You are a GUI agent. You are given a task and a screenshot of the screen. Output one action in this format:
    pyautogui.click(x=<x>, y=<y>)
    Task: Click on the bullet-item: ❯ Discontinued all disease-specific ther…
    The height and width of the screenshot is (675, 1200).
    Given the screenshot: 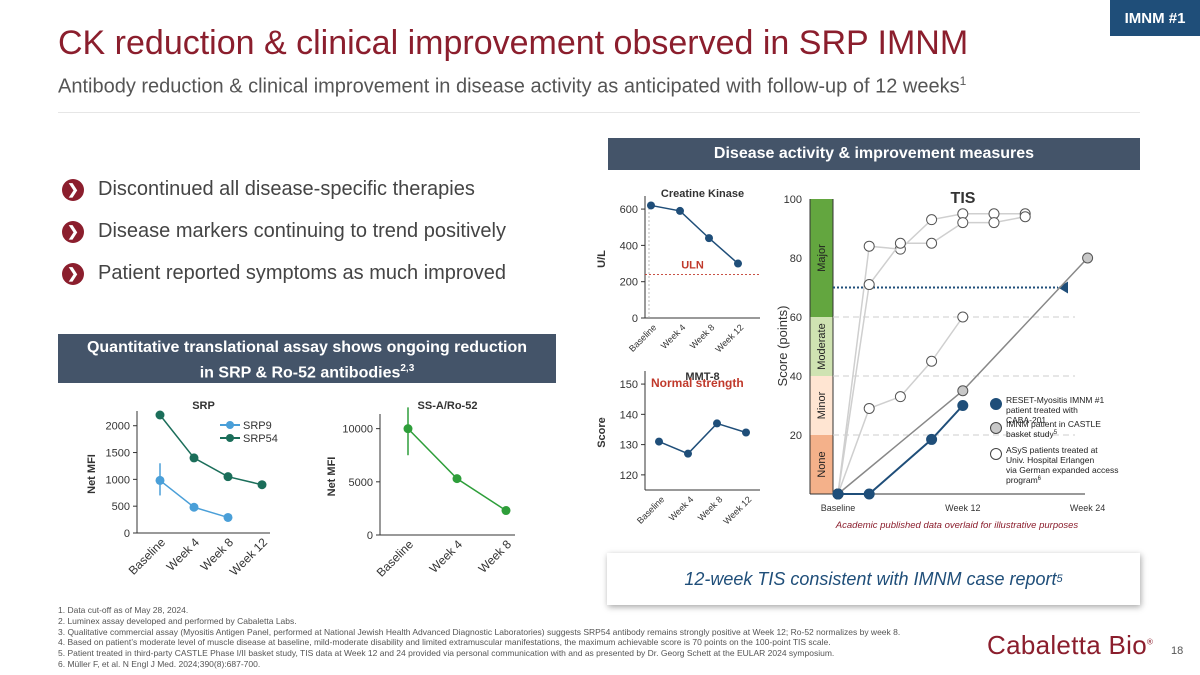 What is the action you would take?
    pyautogui.click(x=268, y=189)
    